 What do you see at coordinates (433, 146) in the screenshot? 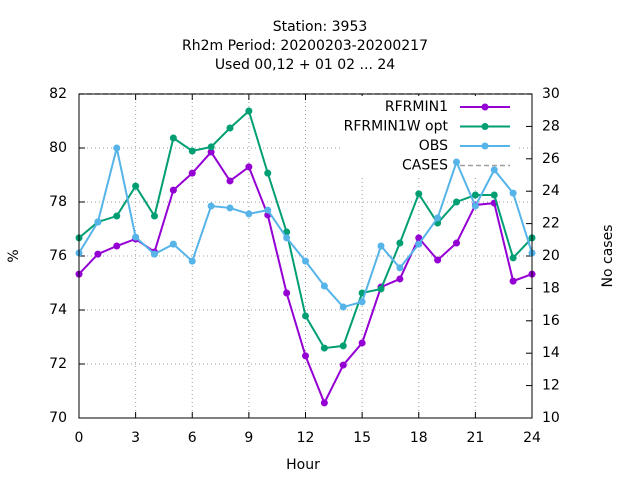
I see `legend-label: OBS` at bounding box center [433, 146].